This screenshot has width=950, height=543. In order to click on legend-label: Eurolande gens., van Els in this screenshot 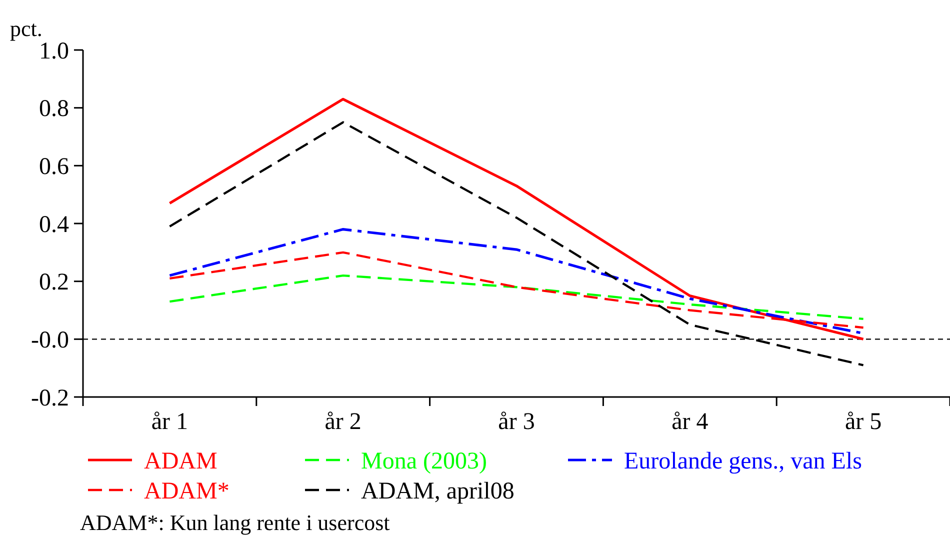, I will do `click(743, 461)`.